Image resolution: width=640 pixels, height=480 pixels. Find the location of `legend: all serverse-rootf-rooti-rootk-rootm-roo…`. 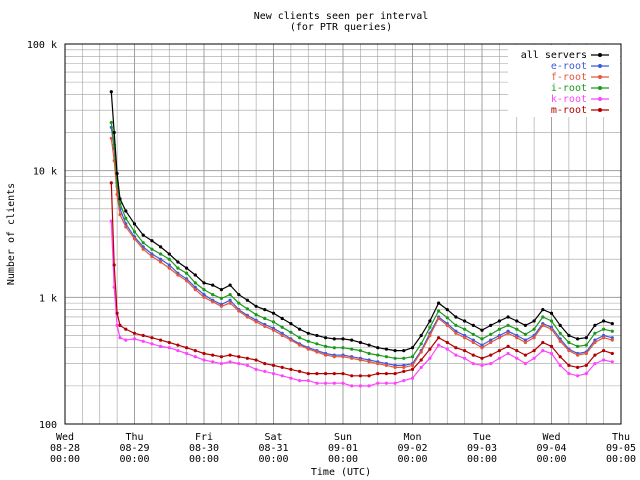

legend: all serverse-rootf-rooti-rootk-rootm-roo… is located at coordinates (564, 81).